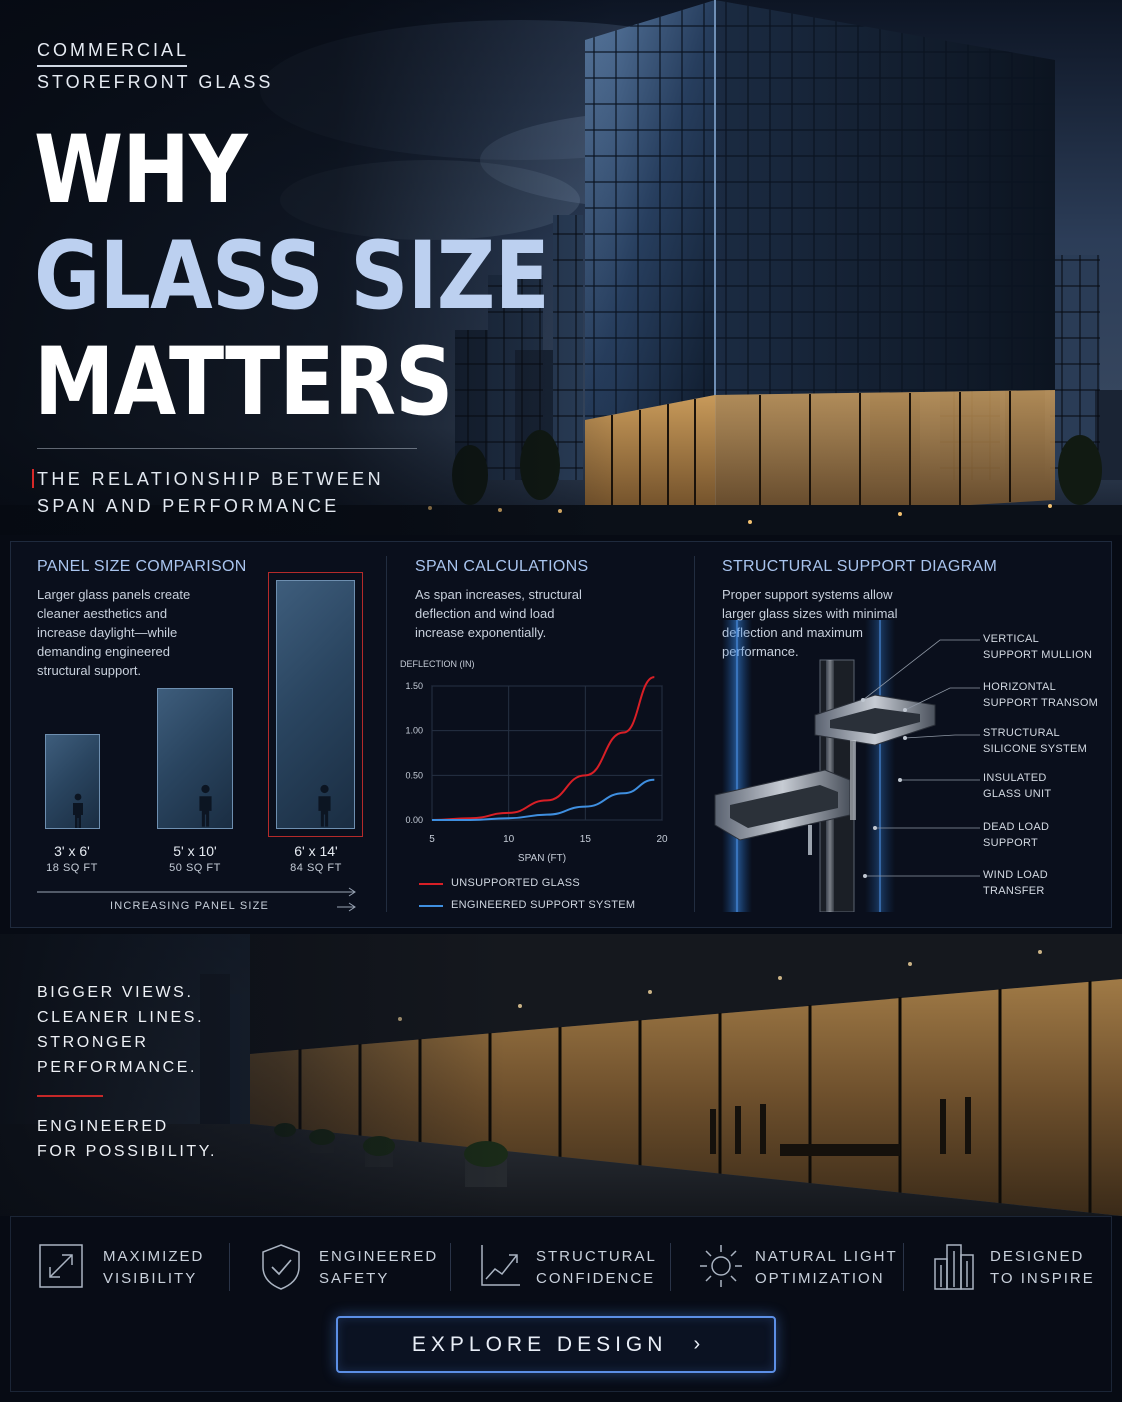 The height and width of the screenshot is (1402, 1122). What do you see at coordinates (72, 851) in the screenshot?
I see `panel-dimensions: 3' x 6'` at bounding box center [72, 851].